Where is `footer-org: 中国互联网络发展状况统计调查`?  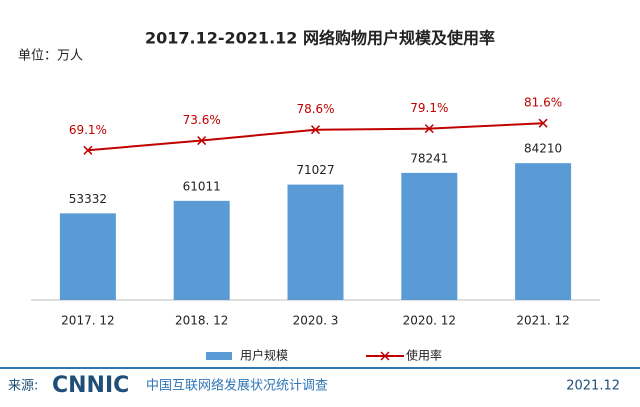 footer-org: 中国互联网络发展状况统计调查 is located at coordinates (237, 386).